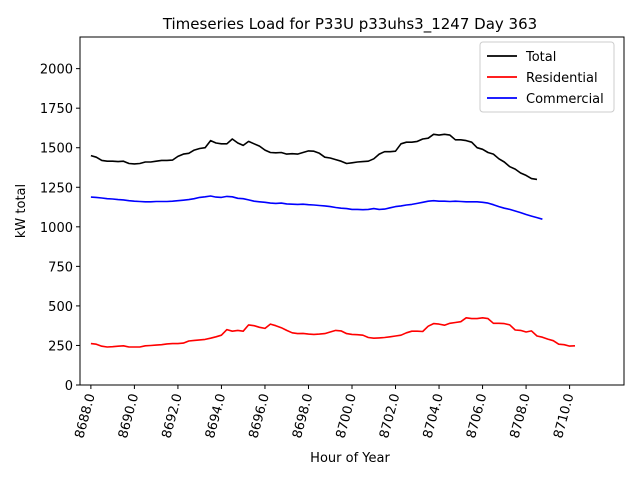  I want to click on y-tick-label: 500, so click(60, 307).